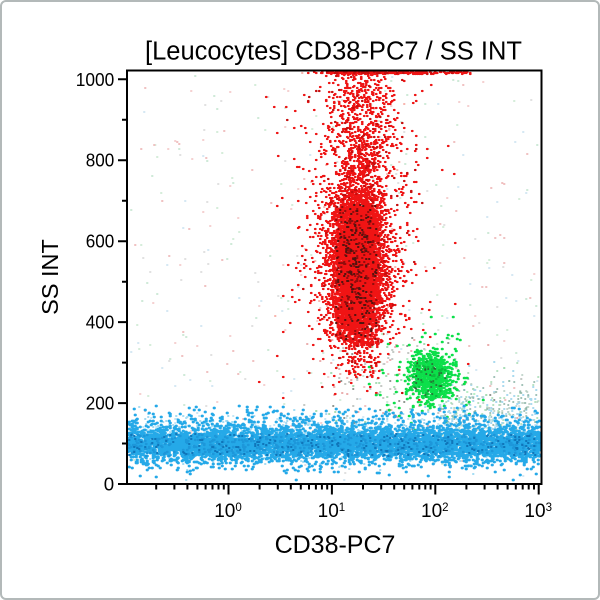 This screenshot has width=600, height=600. I want to click on svg-text: [Leucocytes] CD38-PC7 / SS INT, so click(333, 52).